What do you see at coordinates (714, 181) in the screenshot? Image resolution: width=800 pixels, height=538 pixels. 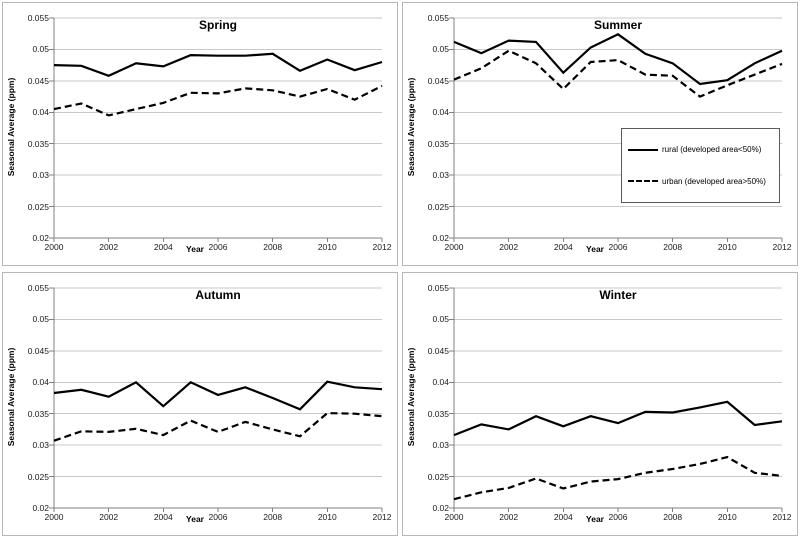 I see `legend-label-urban: urban (developed area>50%)` at bounding box center [714, 181].